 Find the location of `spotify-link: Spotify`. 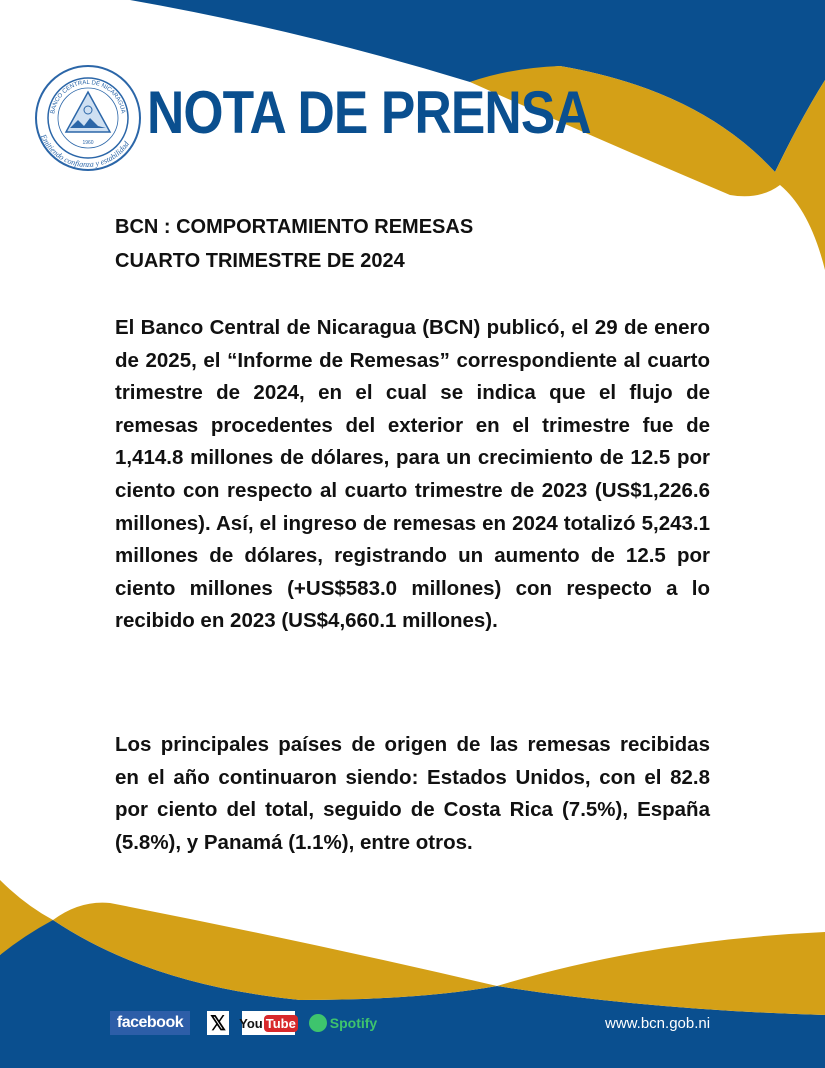

spotify-link: Spotify is located at coordinates (343, 1023).